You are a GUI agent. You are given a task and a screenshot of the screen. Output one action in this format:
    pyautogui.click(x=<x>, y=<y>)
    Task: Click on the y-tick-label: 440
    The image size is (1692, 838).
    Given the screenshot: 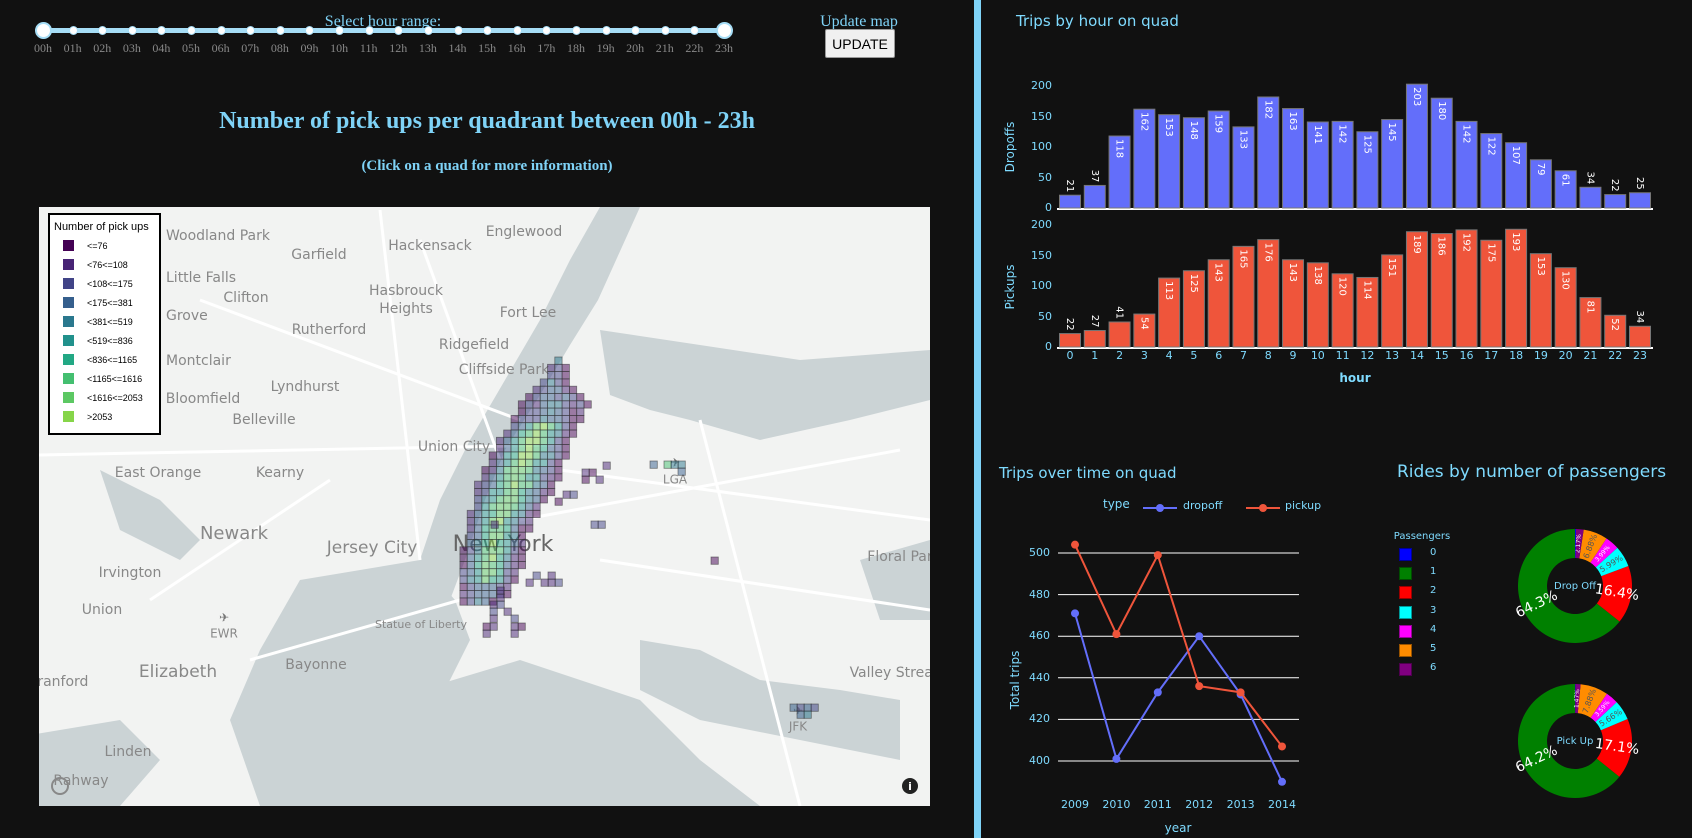 What is the action you would take?
    pyautogui.click(x=1039, y=677)
    